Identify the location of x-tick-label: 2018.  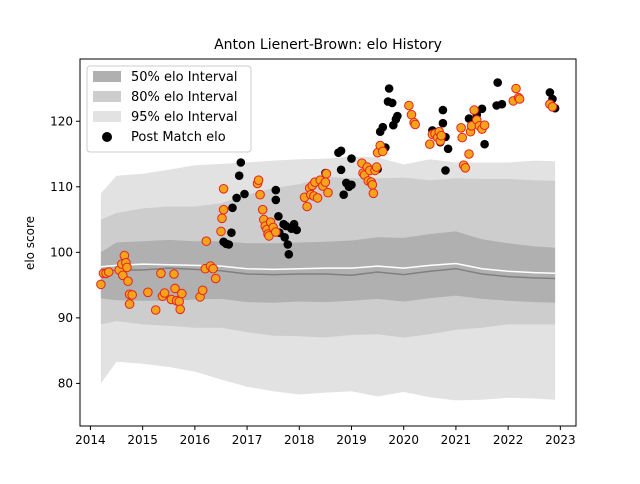
(299, 440).